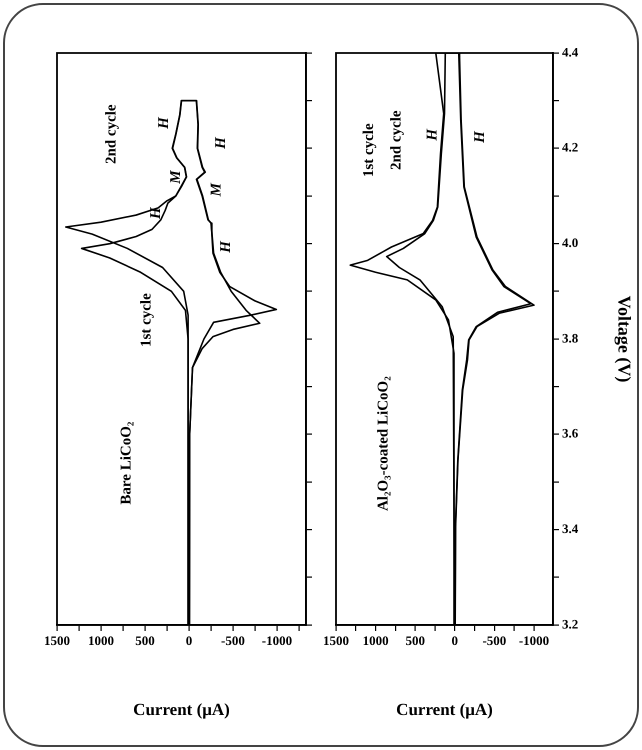  I want to click on y-tick-label: 4.0, so click(570, 242).